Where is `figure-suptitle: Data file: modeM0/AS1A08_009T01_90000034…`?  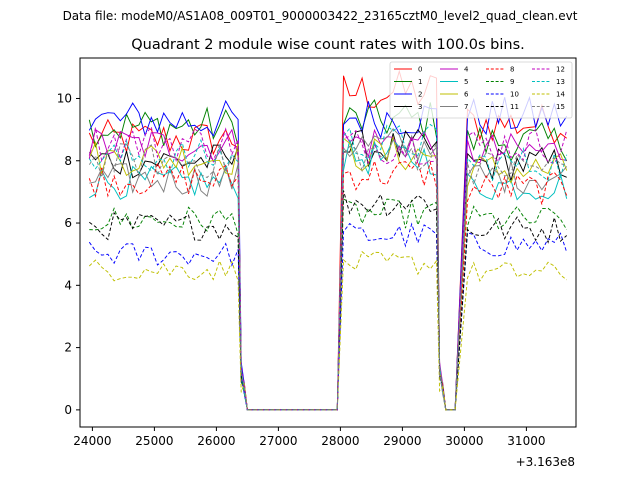
figure-suptitle: Data file: modeM0/AS1A08_009T01_90000034… is located at coordinates (320, 16).